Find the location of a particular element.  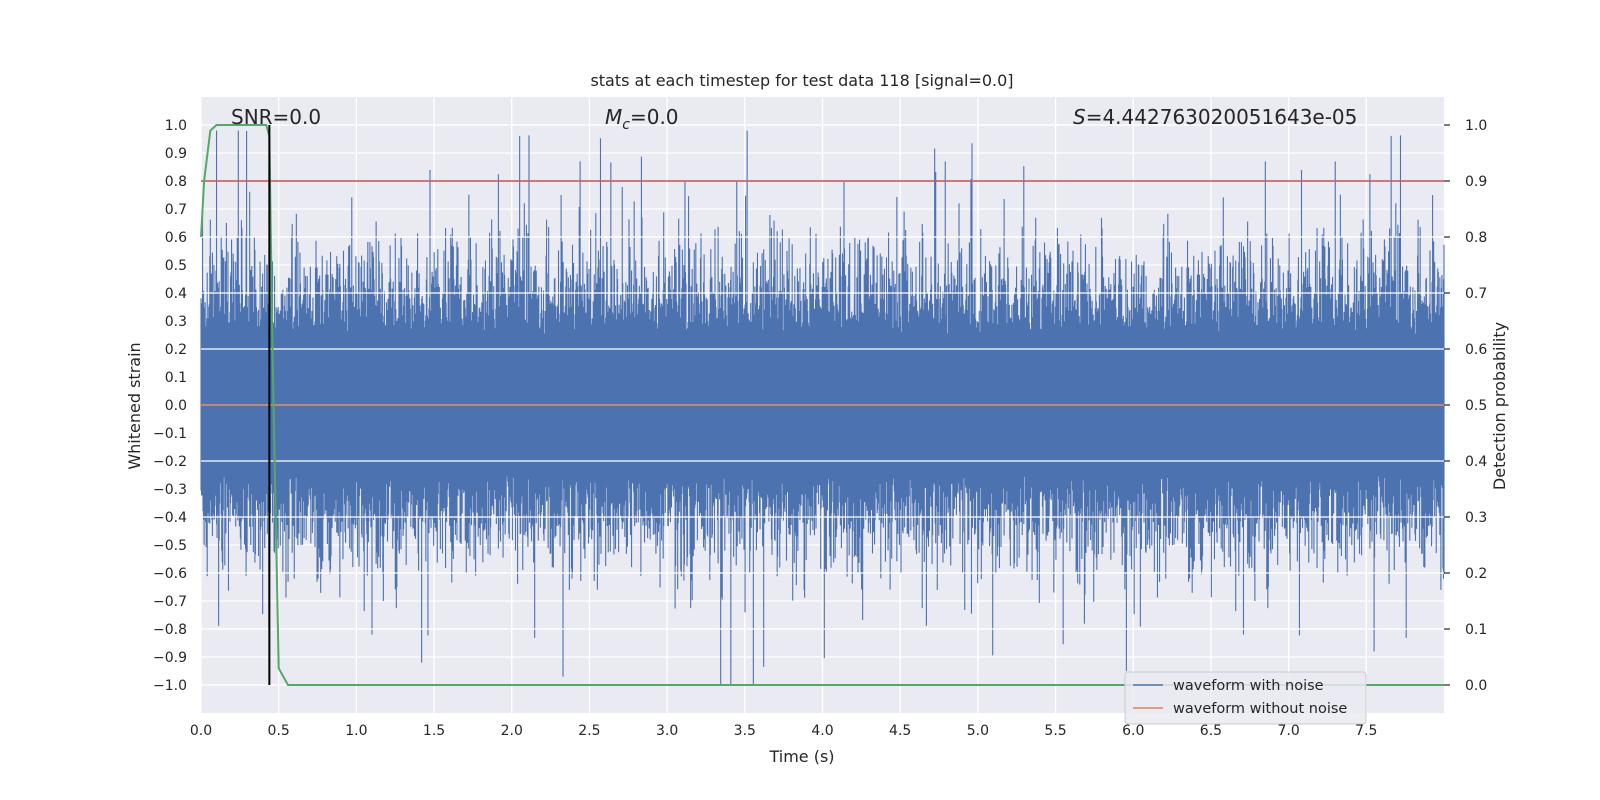

y-tick-label: −0.5 is located at coordinates (170, 546).